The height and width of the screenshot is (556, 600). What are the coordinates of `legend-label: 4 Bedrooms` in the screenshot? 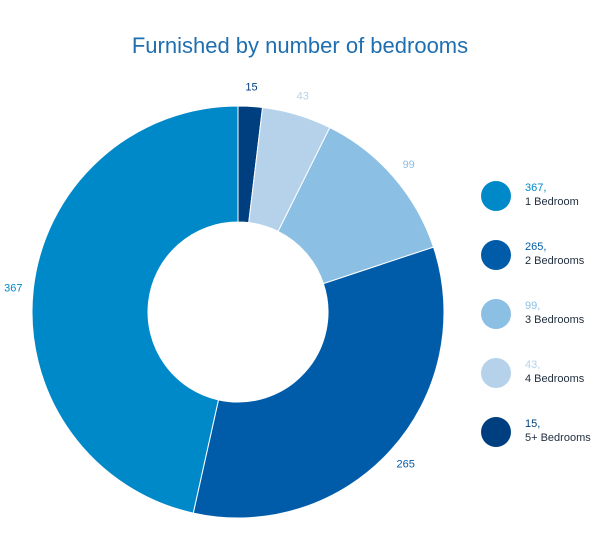 It's located at (555, 379).